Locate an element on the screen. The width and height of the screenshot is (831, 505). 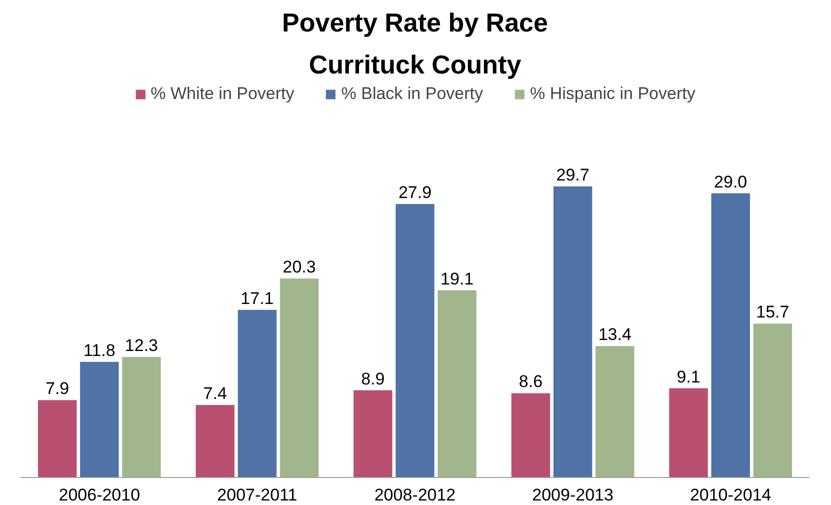
data-label: 29.0 is located at coordinates (731, 182).